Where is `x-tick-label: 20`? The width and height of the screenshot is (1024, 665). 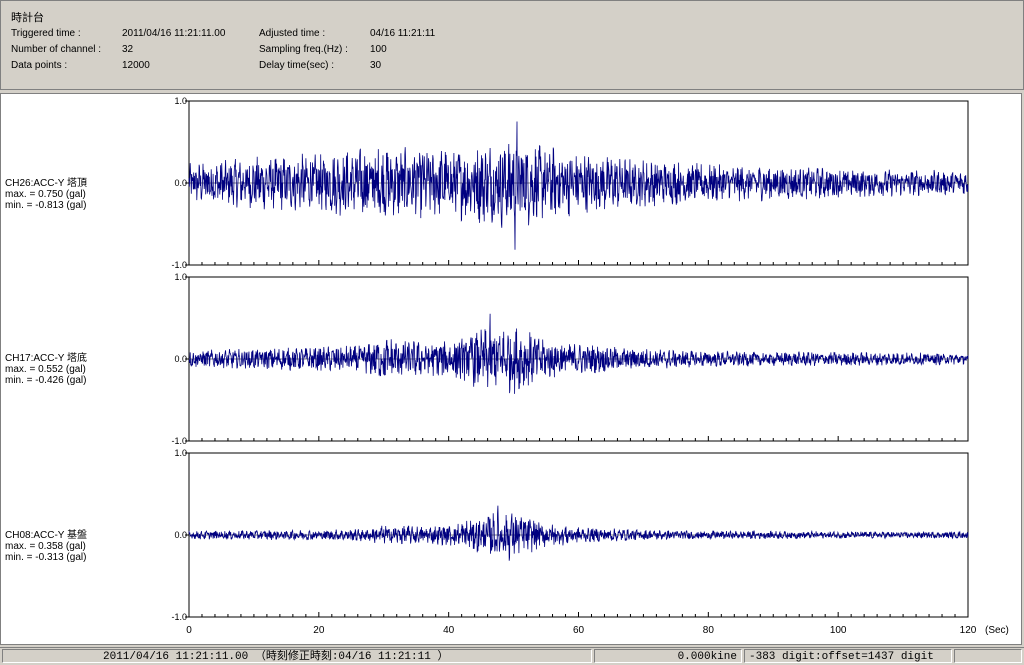
x-tick-label: 20 is located at coordinates (319, 630).